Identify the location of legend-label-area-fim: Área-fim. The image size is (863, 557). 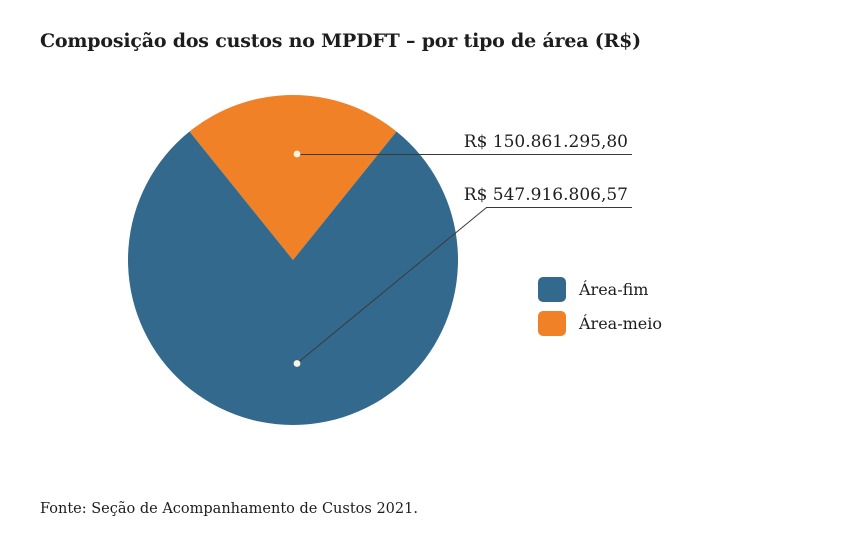
(614, 289).